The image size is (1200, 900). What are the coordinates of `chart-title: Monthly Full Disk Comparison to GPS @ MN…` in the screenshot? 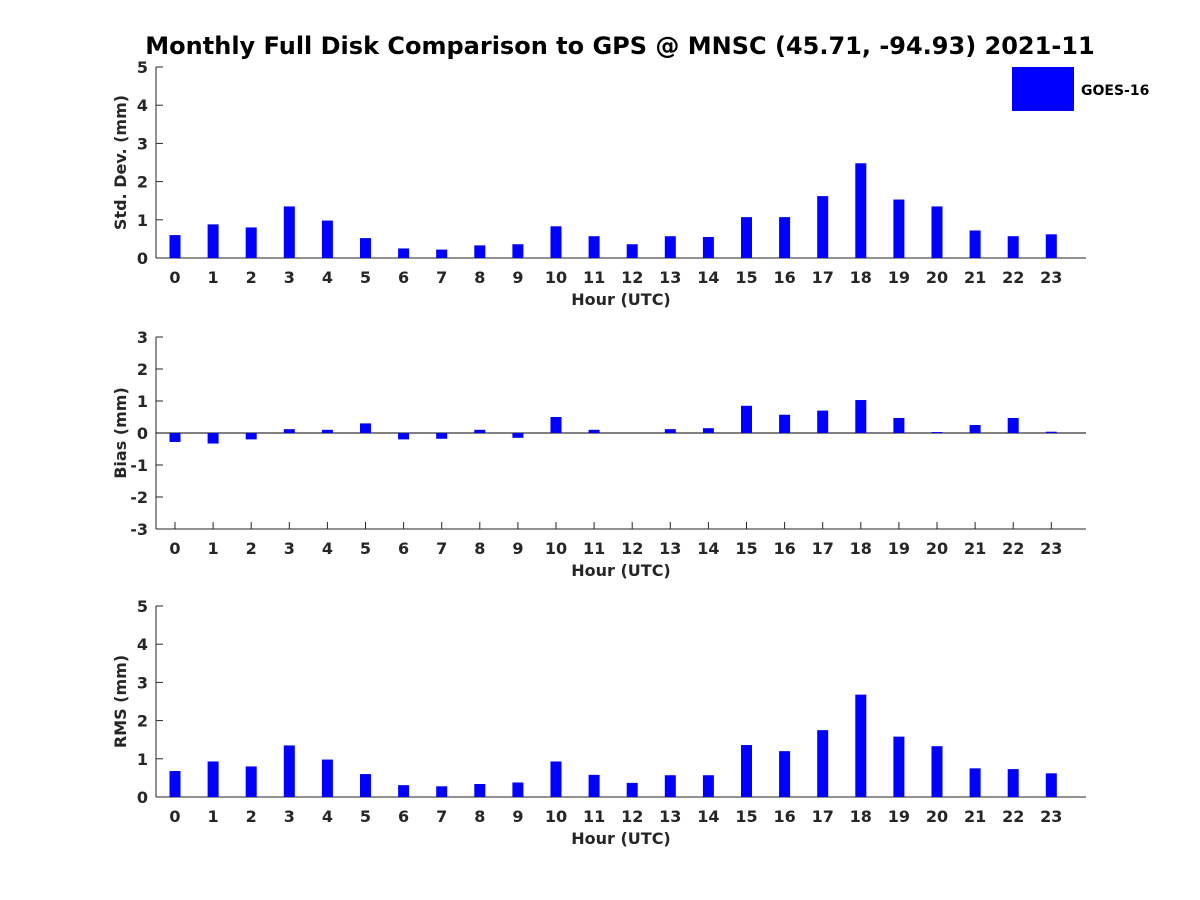 It's located at (619, 46).